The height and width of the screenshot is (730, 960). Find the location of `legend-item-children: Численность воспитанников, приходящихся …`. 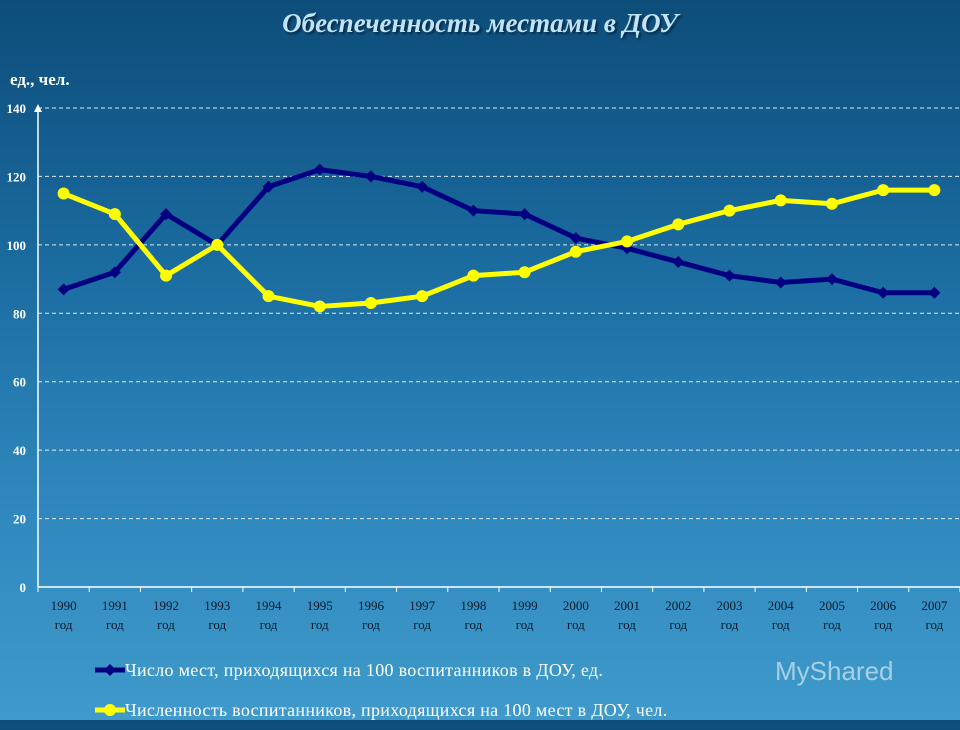

legend-item-children: Численность воспитанников, приходящихся … is located at coordinates (381, 710).